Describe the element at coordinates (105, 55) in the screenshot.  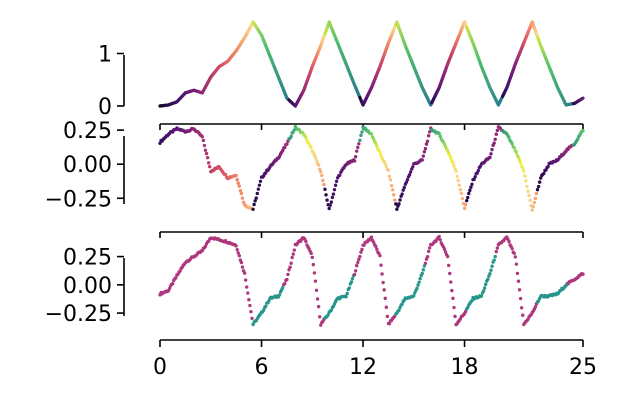
I see `top-y-tick-label: 1` at that location.